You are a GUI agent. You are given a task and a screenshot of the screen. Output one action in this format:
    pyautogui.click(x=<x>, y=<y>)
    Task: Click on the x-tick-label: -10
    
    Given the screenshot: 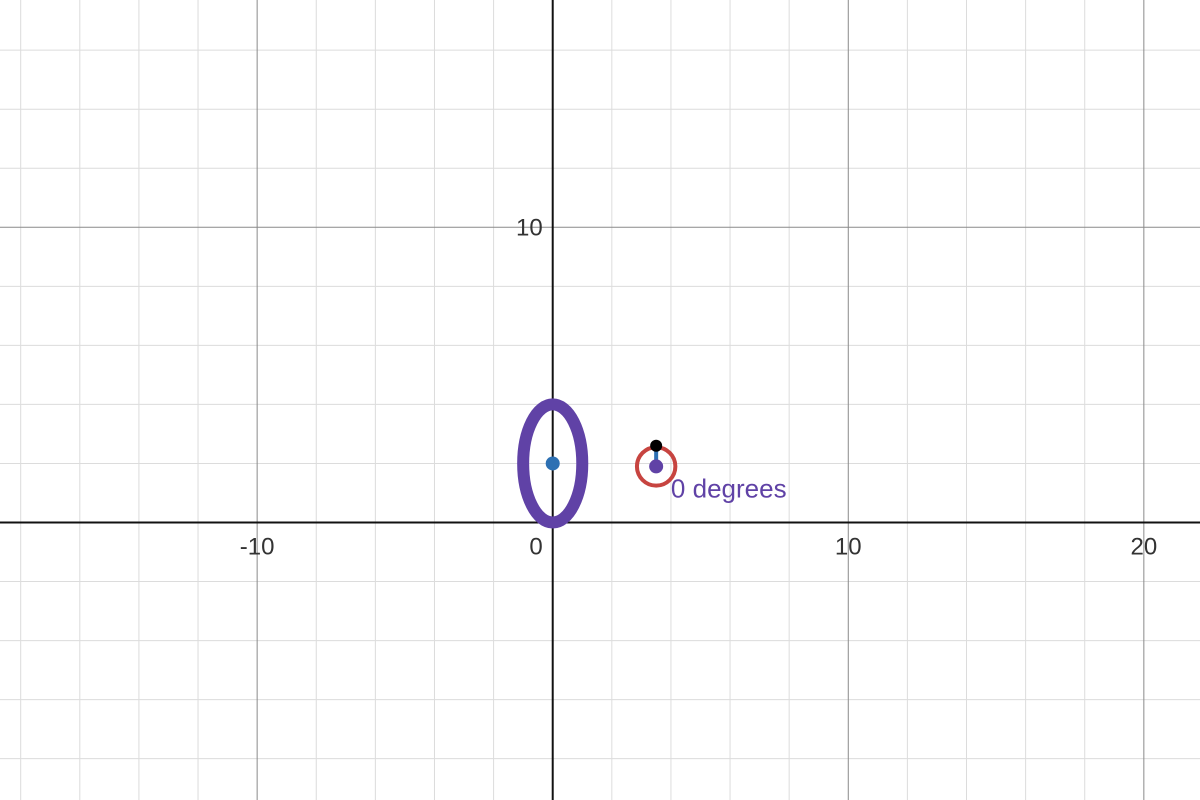 What is the action you would take?
    pyautogui.click(x=257, y=547)
    